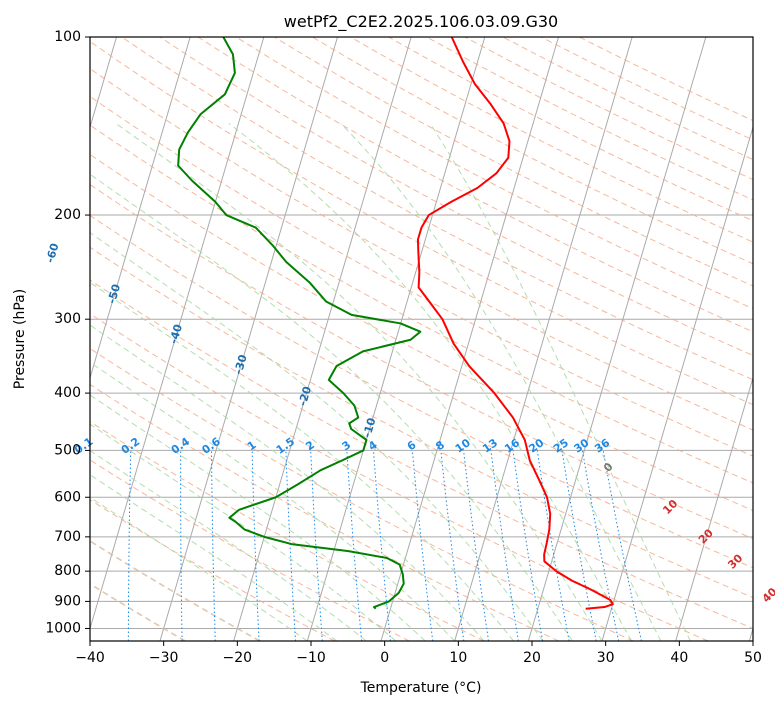 The width and height of the screenshot is (775, 708). Describe the element at coordinates (90, 658) in the screenshot. I see `x-tick-label: −40` at that location.